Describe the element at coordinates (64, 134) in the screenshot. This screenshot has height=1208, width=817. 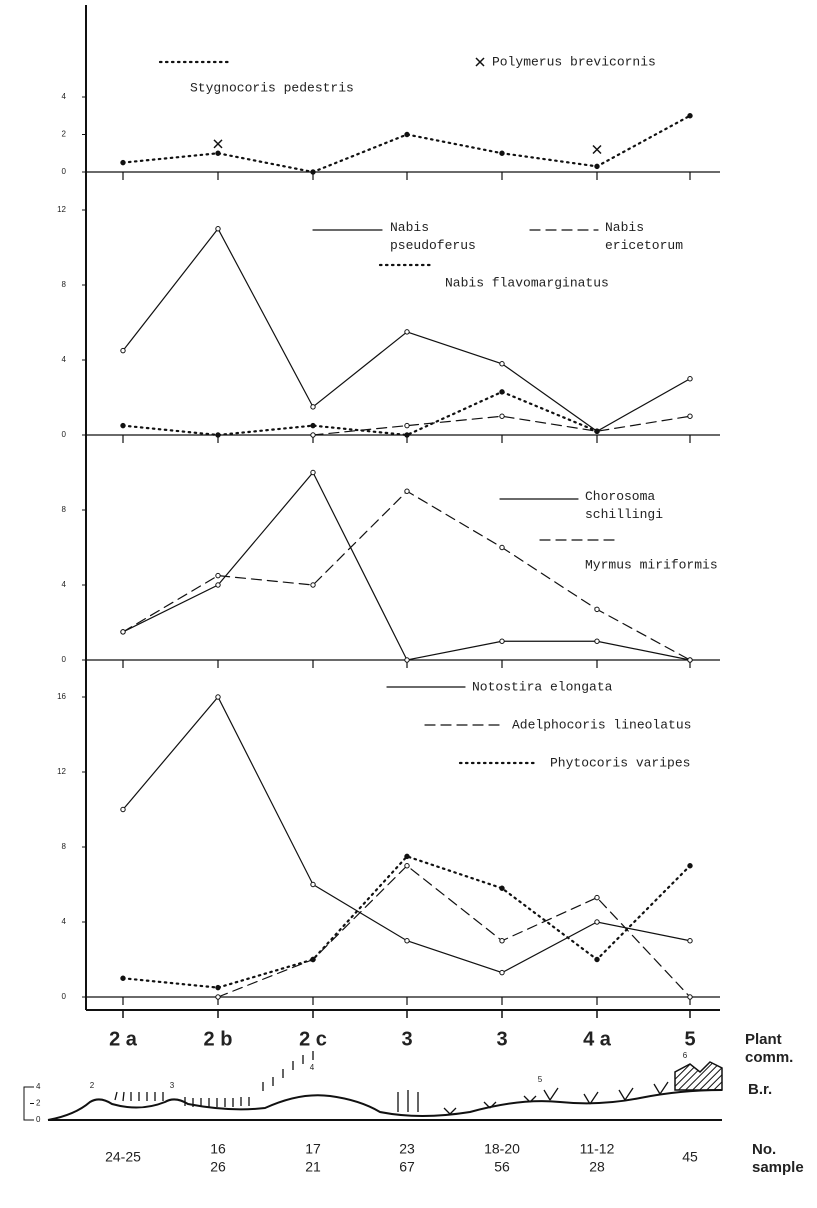
I see `y-tick-label: 2` at that location.